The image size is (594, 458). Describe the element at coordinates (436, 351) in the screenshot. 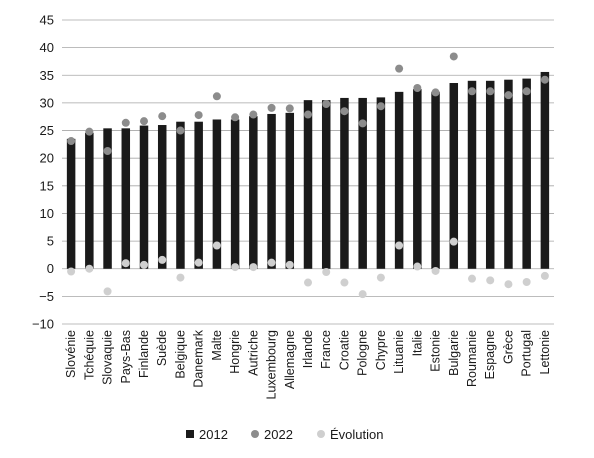

I see `x-tick-label: Estonie` at that location.